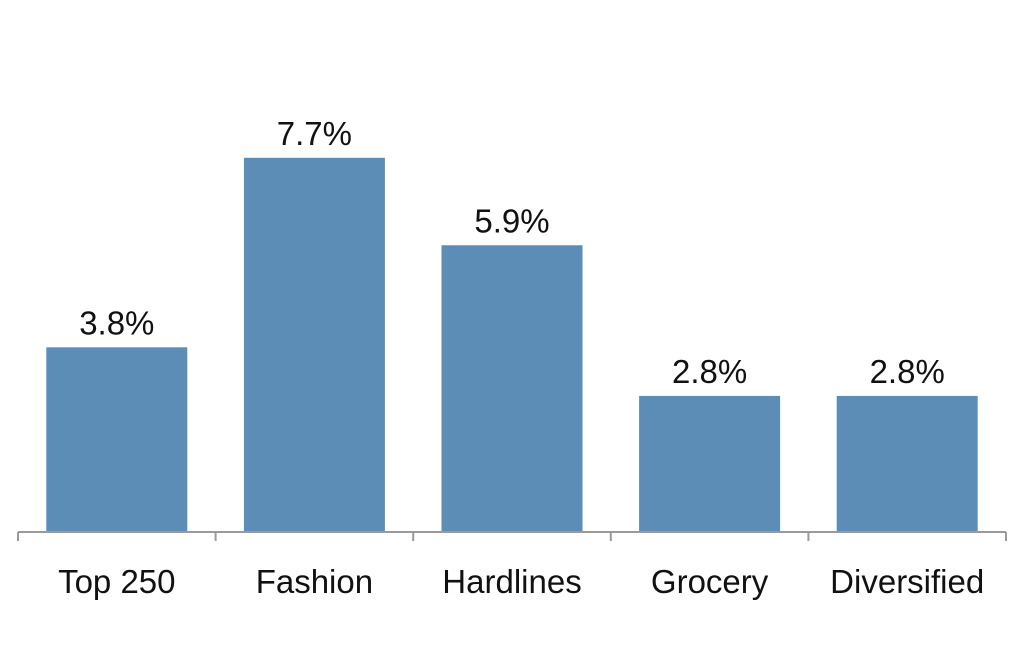 The width and height of the screenshot is (1016, 655). What do you see at coordinates (512, 388) in the screenshot?
I see `bar-hardlines` at bounding box center [512, 388].